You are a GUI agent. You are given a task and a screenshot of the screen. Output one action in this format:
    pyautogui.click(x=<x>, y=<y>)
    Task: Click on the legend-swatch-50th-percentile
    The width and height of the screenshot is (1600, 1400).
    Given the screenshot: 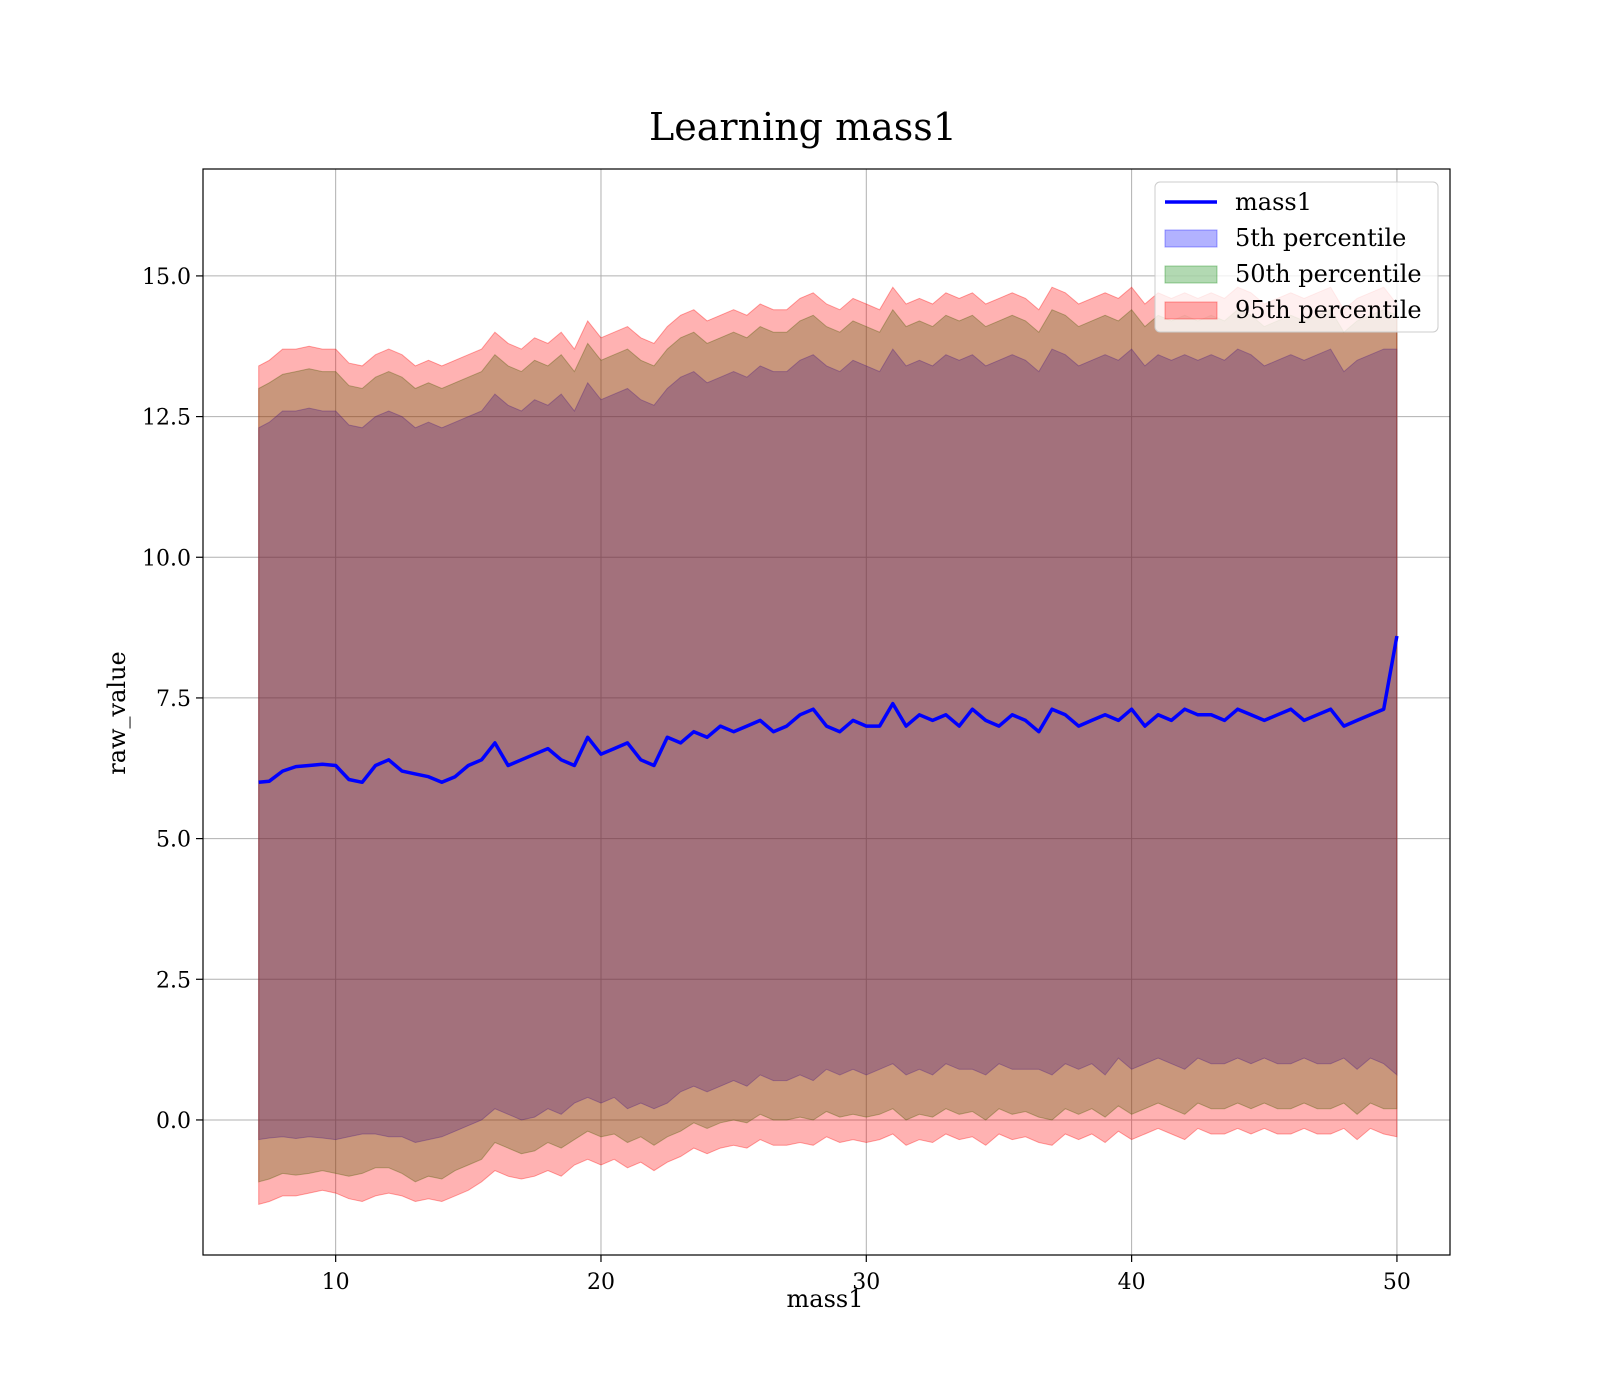 What is the action you would take?
    pyautogui.click(x=1191, y=274)
    